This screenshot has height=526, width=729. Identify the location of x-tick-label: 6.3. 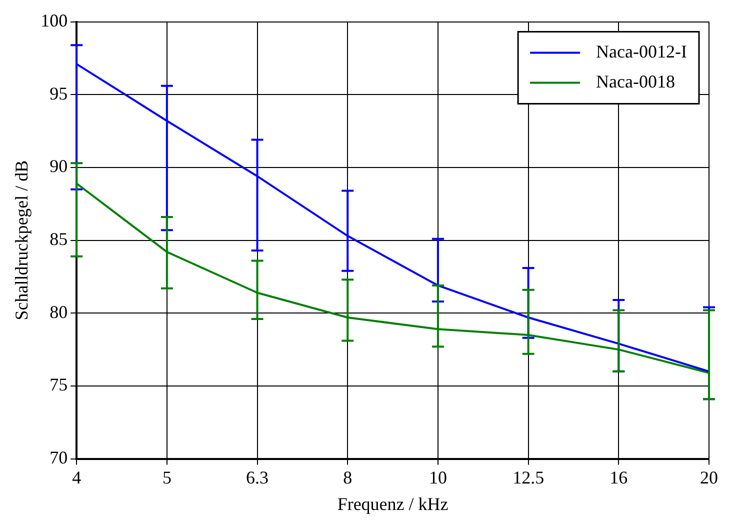
(257, 477).